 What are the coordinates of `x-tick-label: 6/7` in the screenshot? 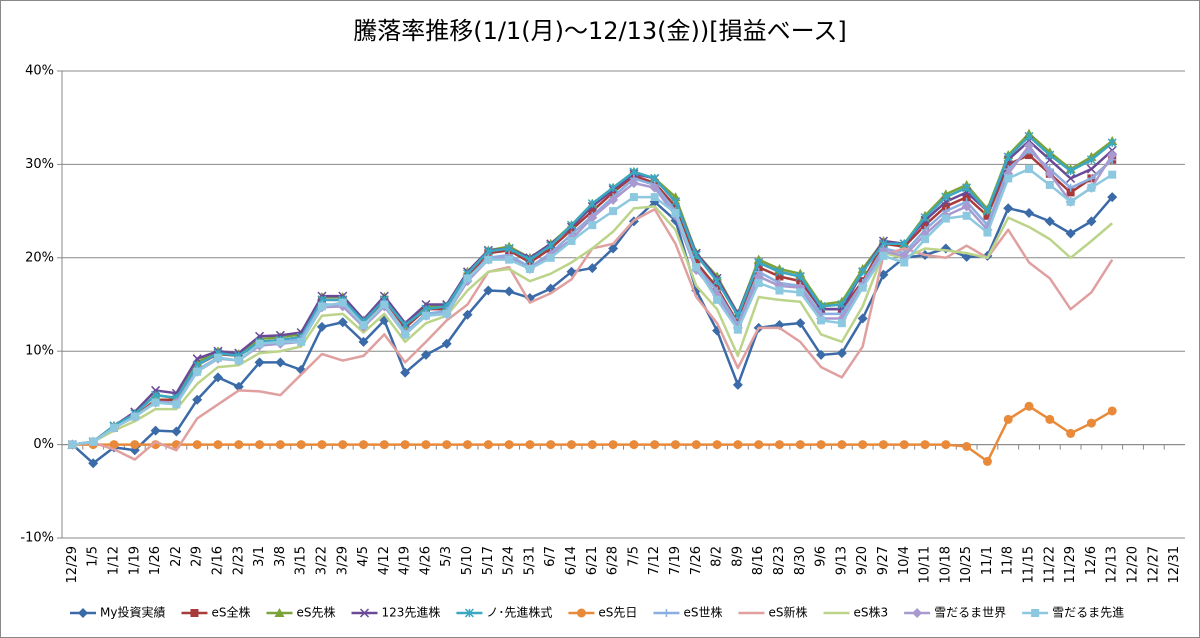 It's located at (550, 556).